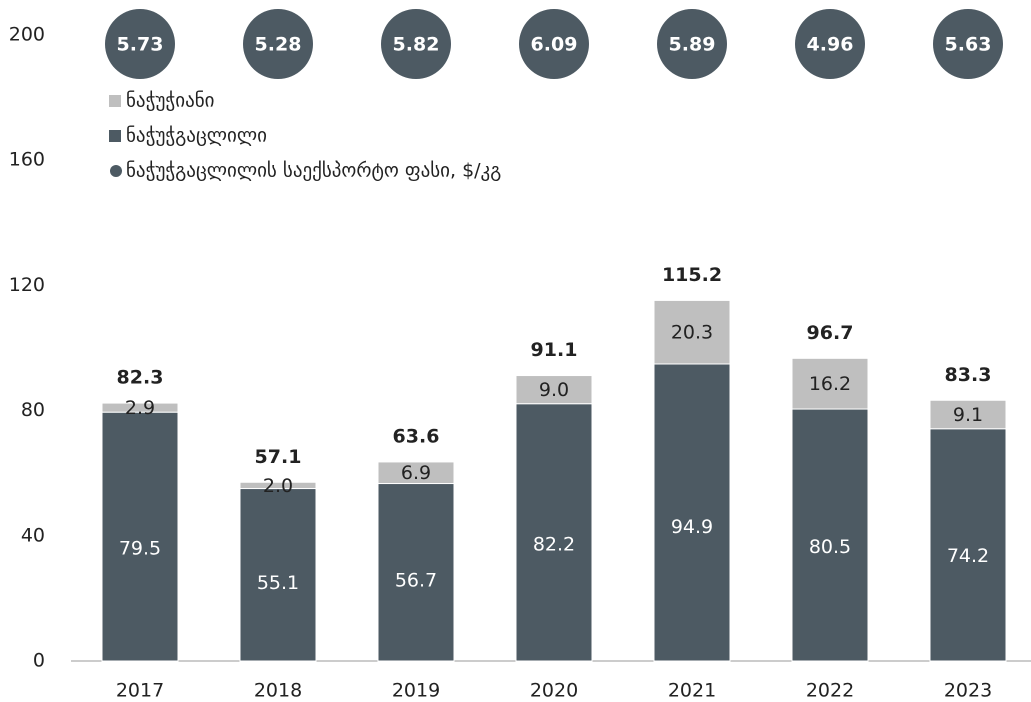  What do you see at coordinates (313, 171) in the screenshot?
I see `legend-label: ნაჭუჭგაცლილის საექსპორტო ფასი, $/კგ` at bounding box center [313, 171].